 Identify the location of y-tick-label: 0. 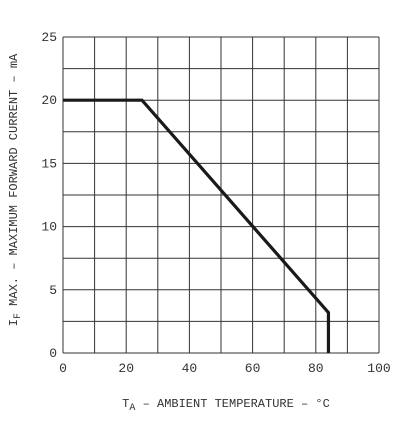
(53, 353).